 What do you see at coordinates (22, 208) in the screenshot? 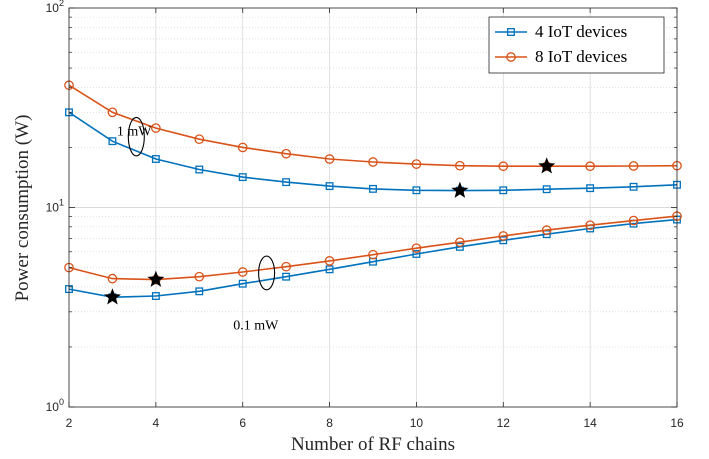
I see `y-axis-label: Power consumption (W)` at bounding box center [22, 208].